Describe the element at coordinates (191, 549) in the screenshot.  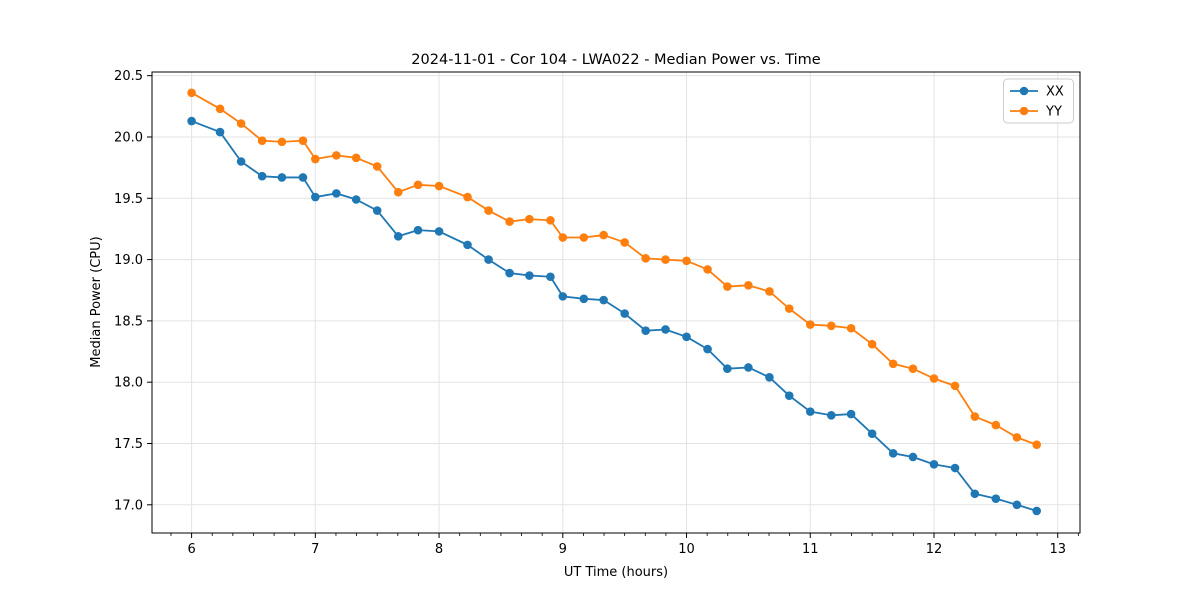
I see `x-tick-label: 6` at that location.